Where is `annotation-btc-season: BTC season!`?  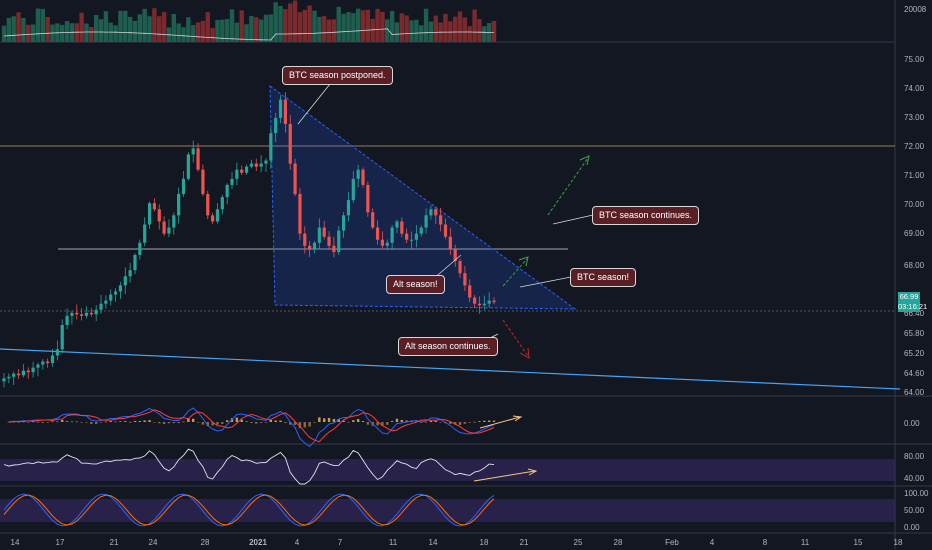
annotation-btc-season: BTC season! is located at coordinates (603, 277).